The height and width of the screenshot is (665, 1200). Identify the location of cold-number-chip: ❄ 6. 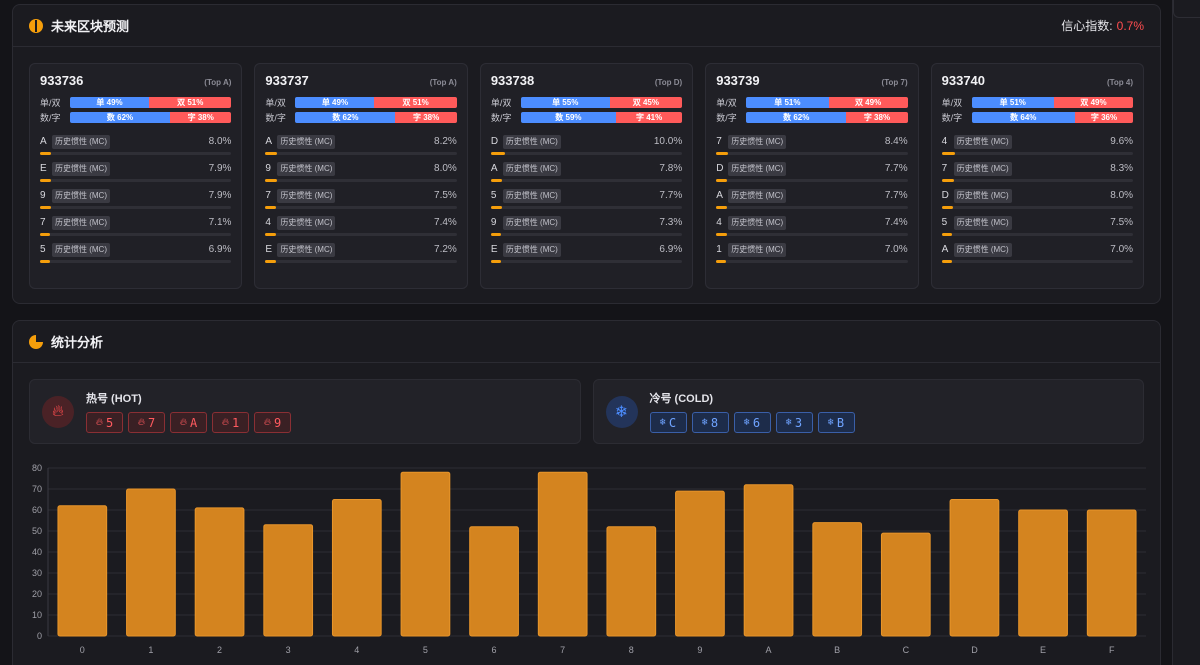
(752, 422).